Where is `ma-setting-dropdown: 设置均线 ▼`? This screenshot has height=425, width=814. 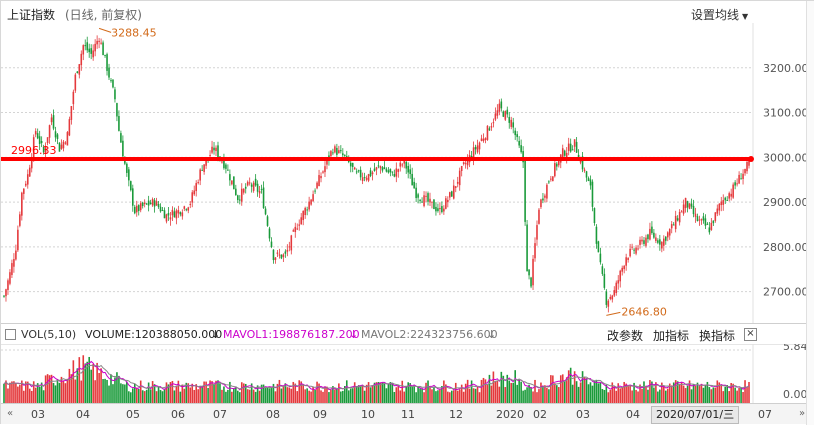
ma-setting-dropdown: 设置均线 ▼ is located at coordinates (719, 14).